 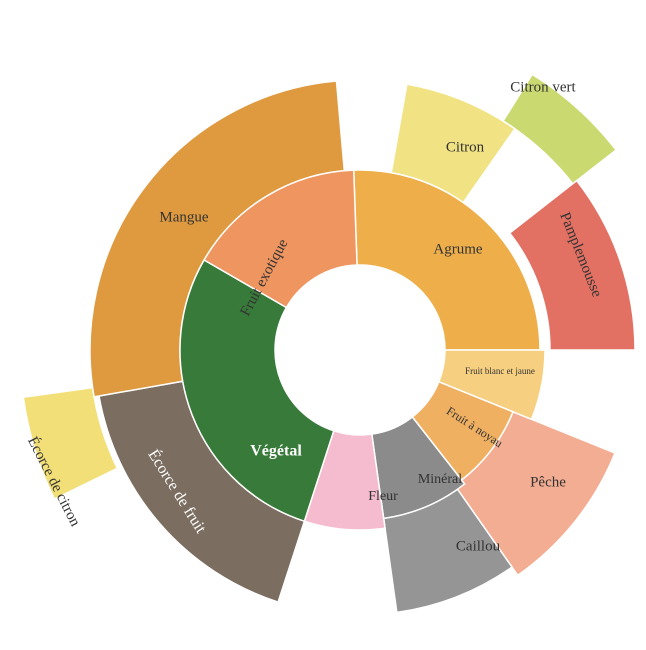 I want to click on outer-segment-citron-vert, so click(x=560, y=129).